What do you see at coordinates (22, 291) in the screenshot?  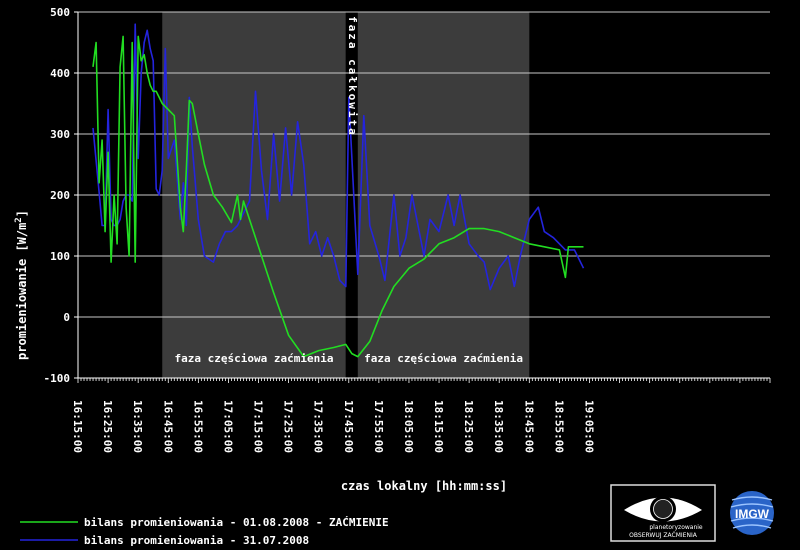 I see `y-axis-title-main: promieniowanie [W/m` at bounding box center [22, 291].